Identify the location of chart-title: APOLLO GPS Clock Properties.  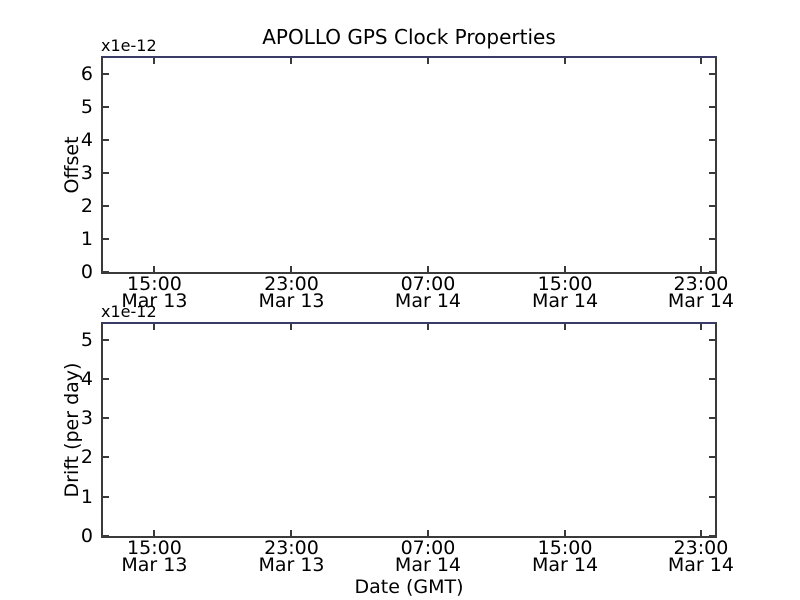
(409, 37).